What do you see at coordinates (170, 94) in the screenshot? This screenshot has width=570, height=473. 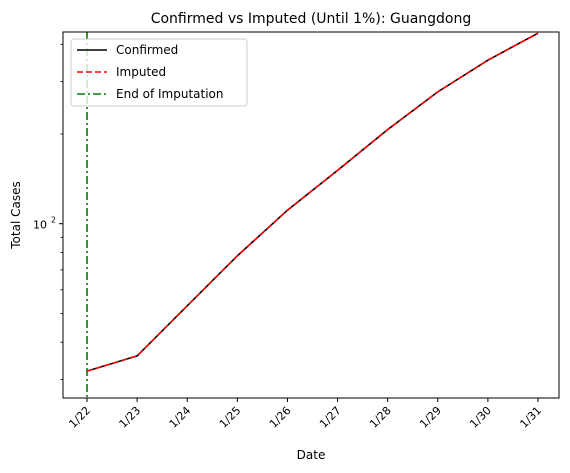 I see `legend-label: End of Imputation` at bounding box center [170, 94].